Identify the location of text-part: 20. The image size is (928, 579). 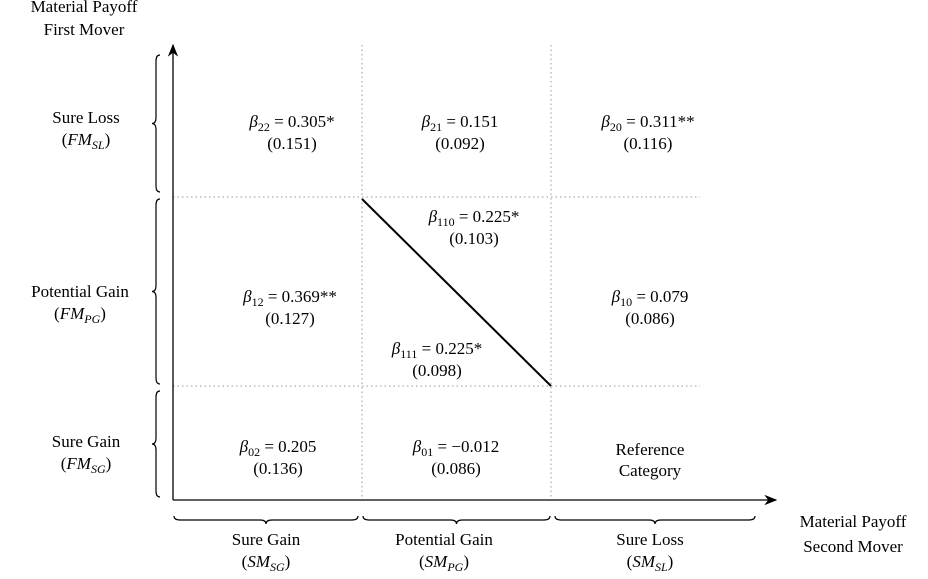
(616, 127).